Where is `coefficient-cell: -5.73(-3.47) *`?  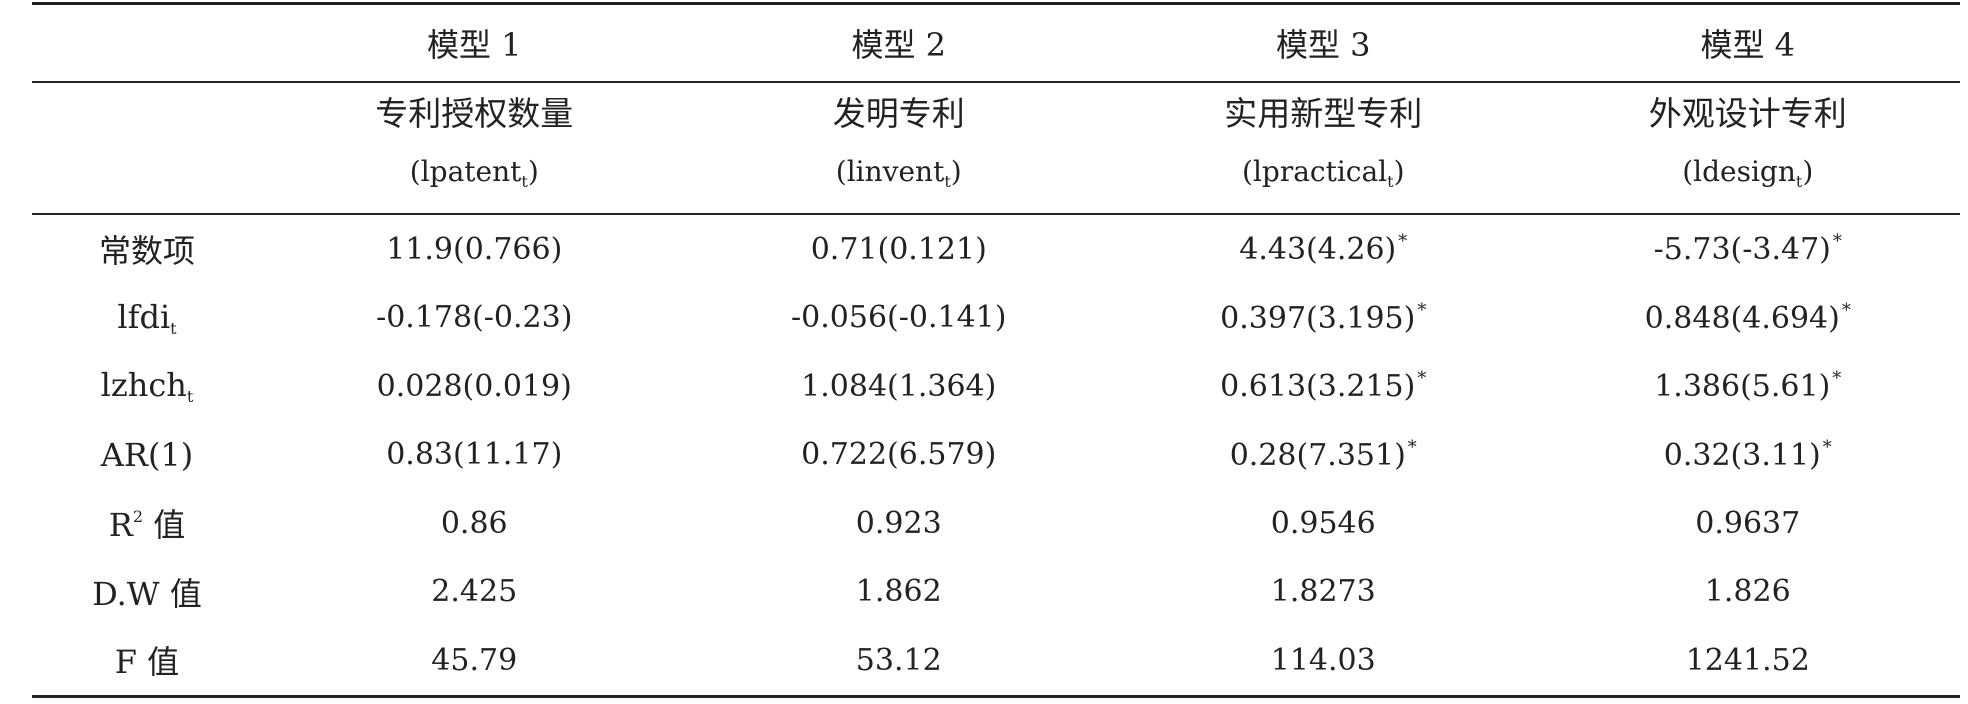
coefficient-cell: -5.73(-3.47) * is located at coordinates (1748, 249).